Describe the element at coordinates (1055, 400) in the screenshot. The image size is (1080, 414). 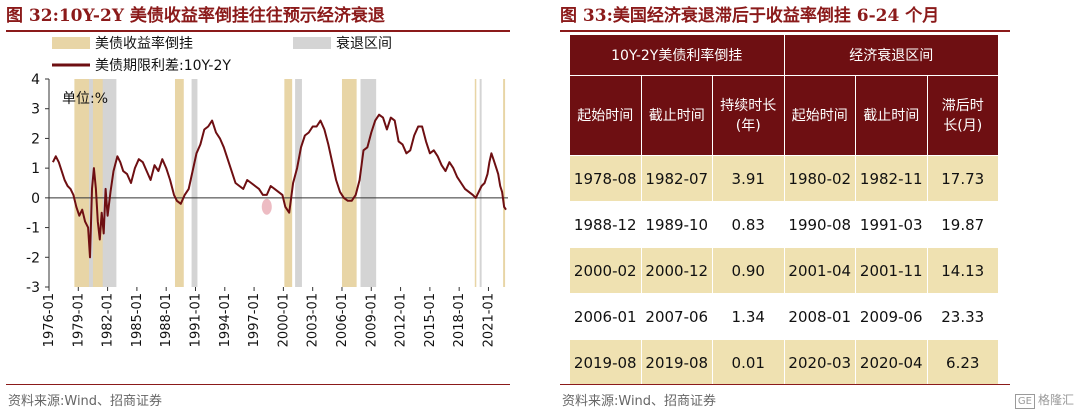
I see `watermark-text: 格隆汇` at that location.